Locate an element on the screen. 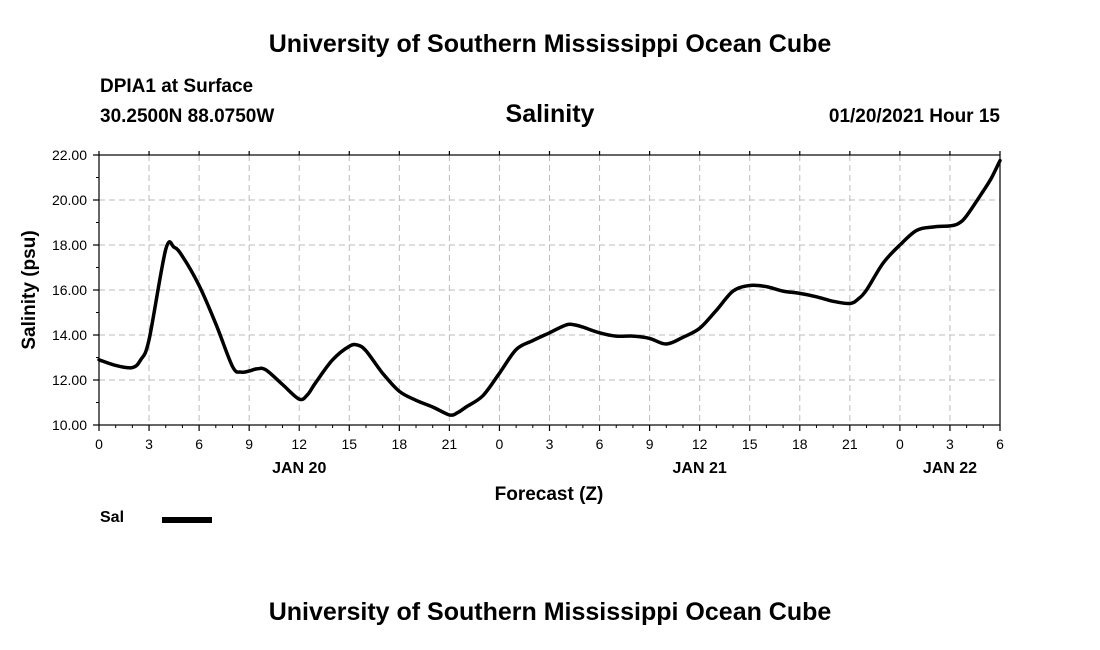  y-tick-label: 22.00 is located at coordinates (69, 155).